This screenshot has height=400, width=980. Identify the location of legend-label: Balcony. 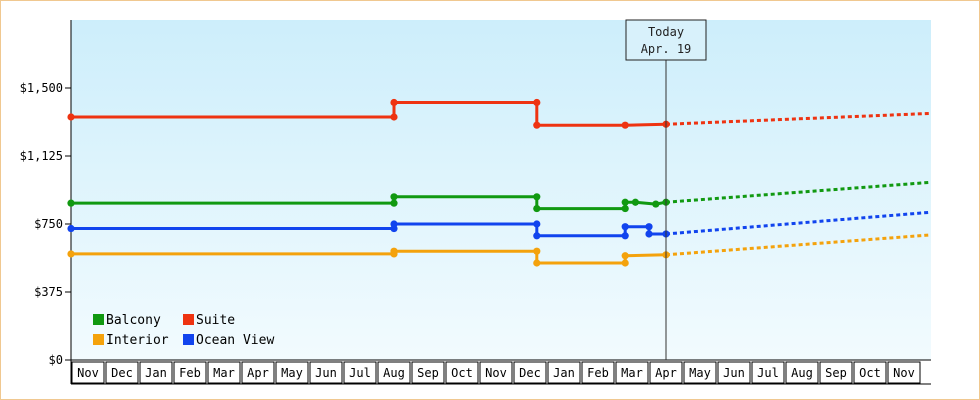
(133, 320).